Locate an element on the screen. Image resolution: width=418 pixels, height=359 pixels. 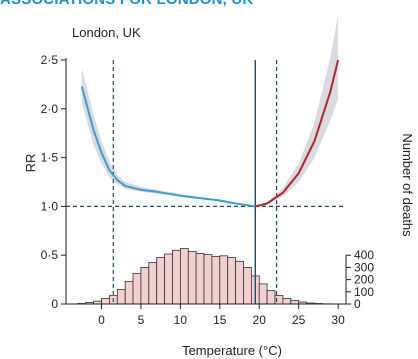
chart-title: London, UK is located at coordinates (106, 32).